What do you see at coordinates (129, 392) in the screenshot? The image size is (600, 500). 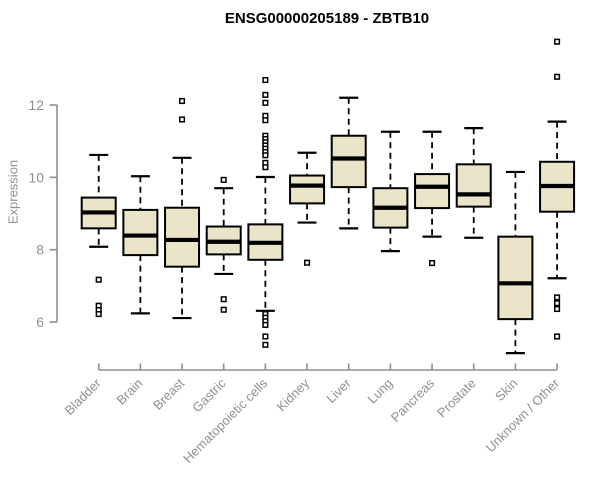 I see `x-tick-label: Brain` at bounding box center [129, 392].